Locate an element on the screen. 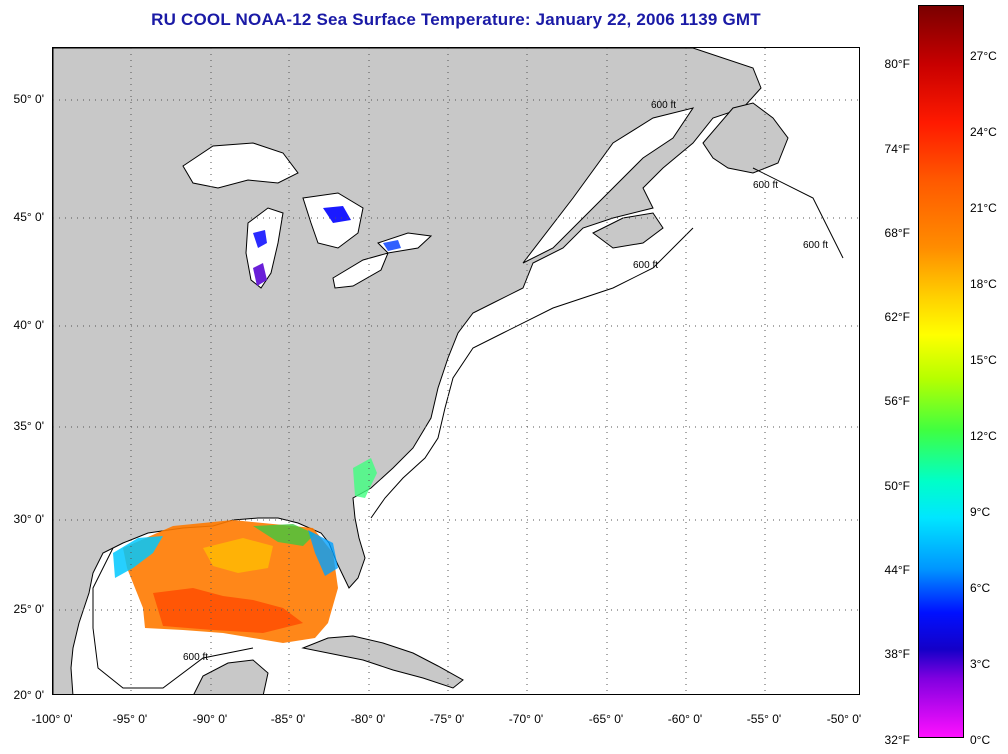  st-lawrence is located at coordinates (608, 185).